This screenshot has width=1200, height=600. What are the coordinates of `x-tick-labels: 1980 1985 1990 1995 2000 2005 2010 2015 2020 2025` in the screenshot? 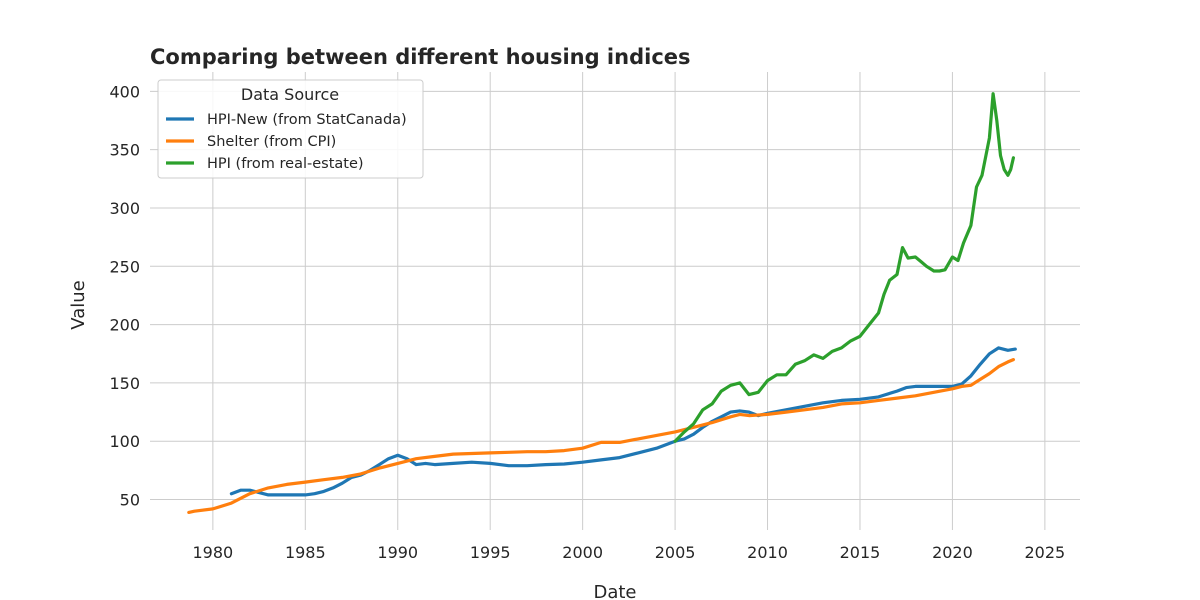 It's located at (629, 552).